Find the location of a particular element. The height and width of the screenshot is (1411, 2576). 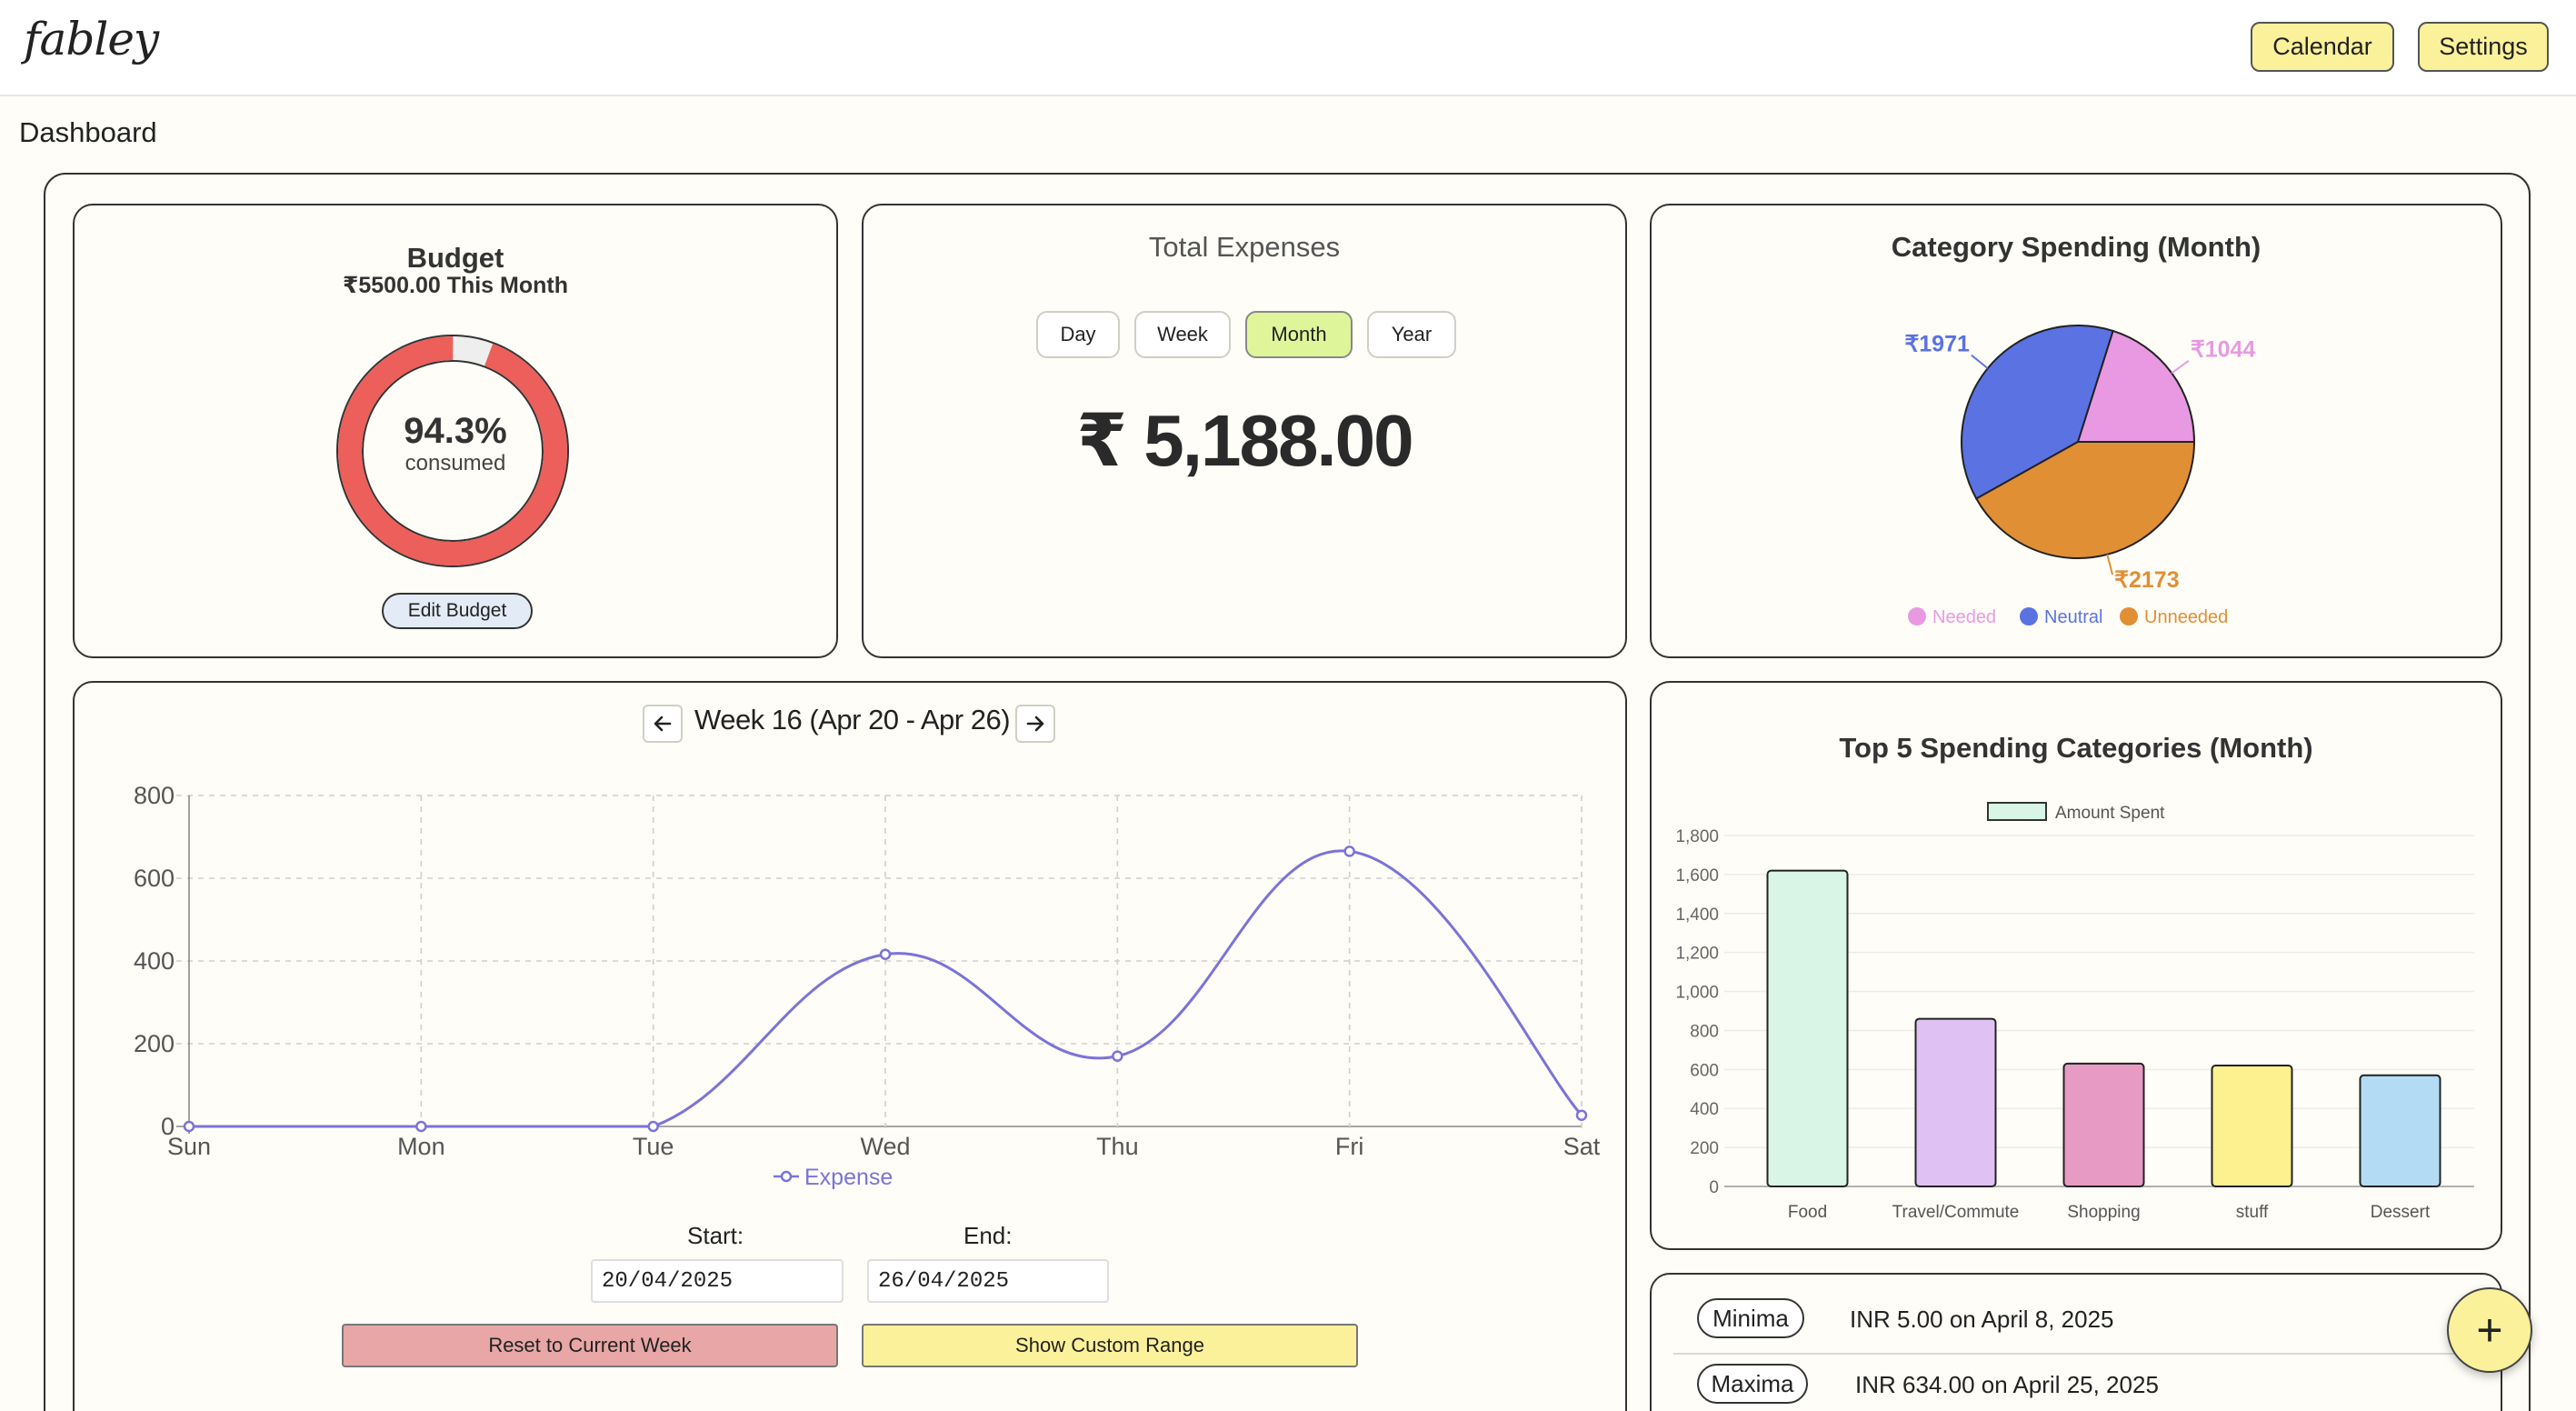

y-tick-label: 1,400 is located at coordinates (1697, 915).